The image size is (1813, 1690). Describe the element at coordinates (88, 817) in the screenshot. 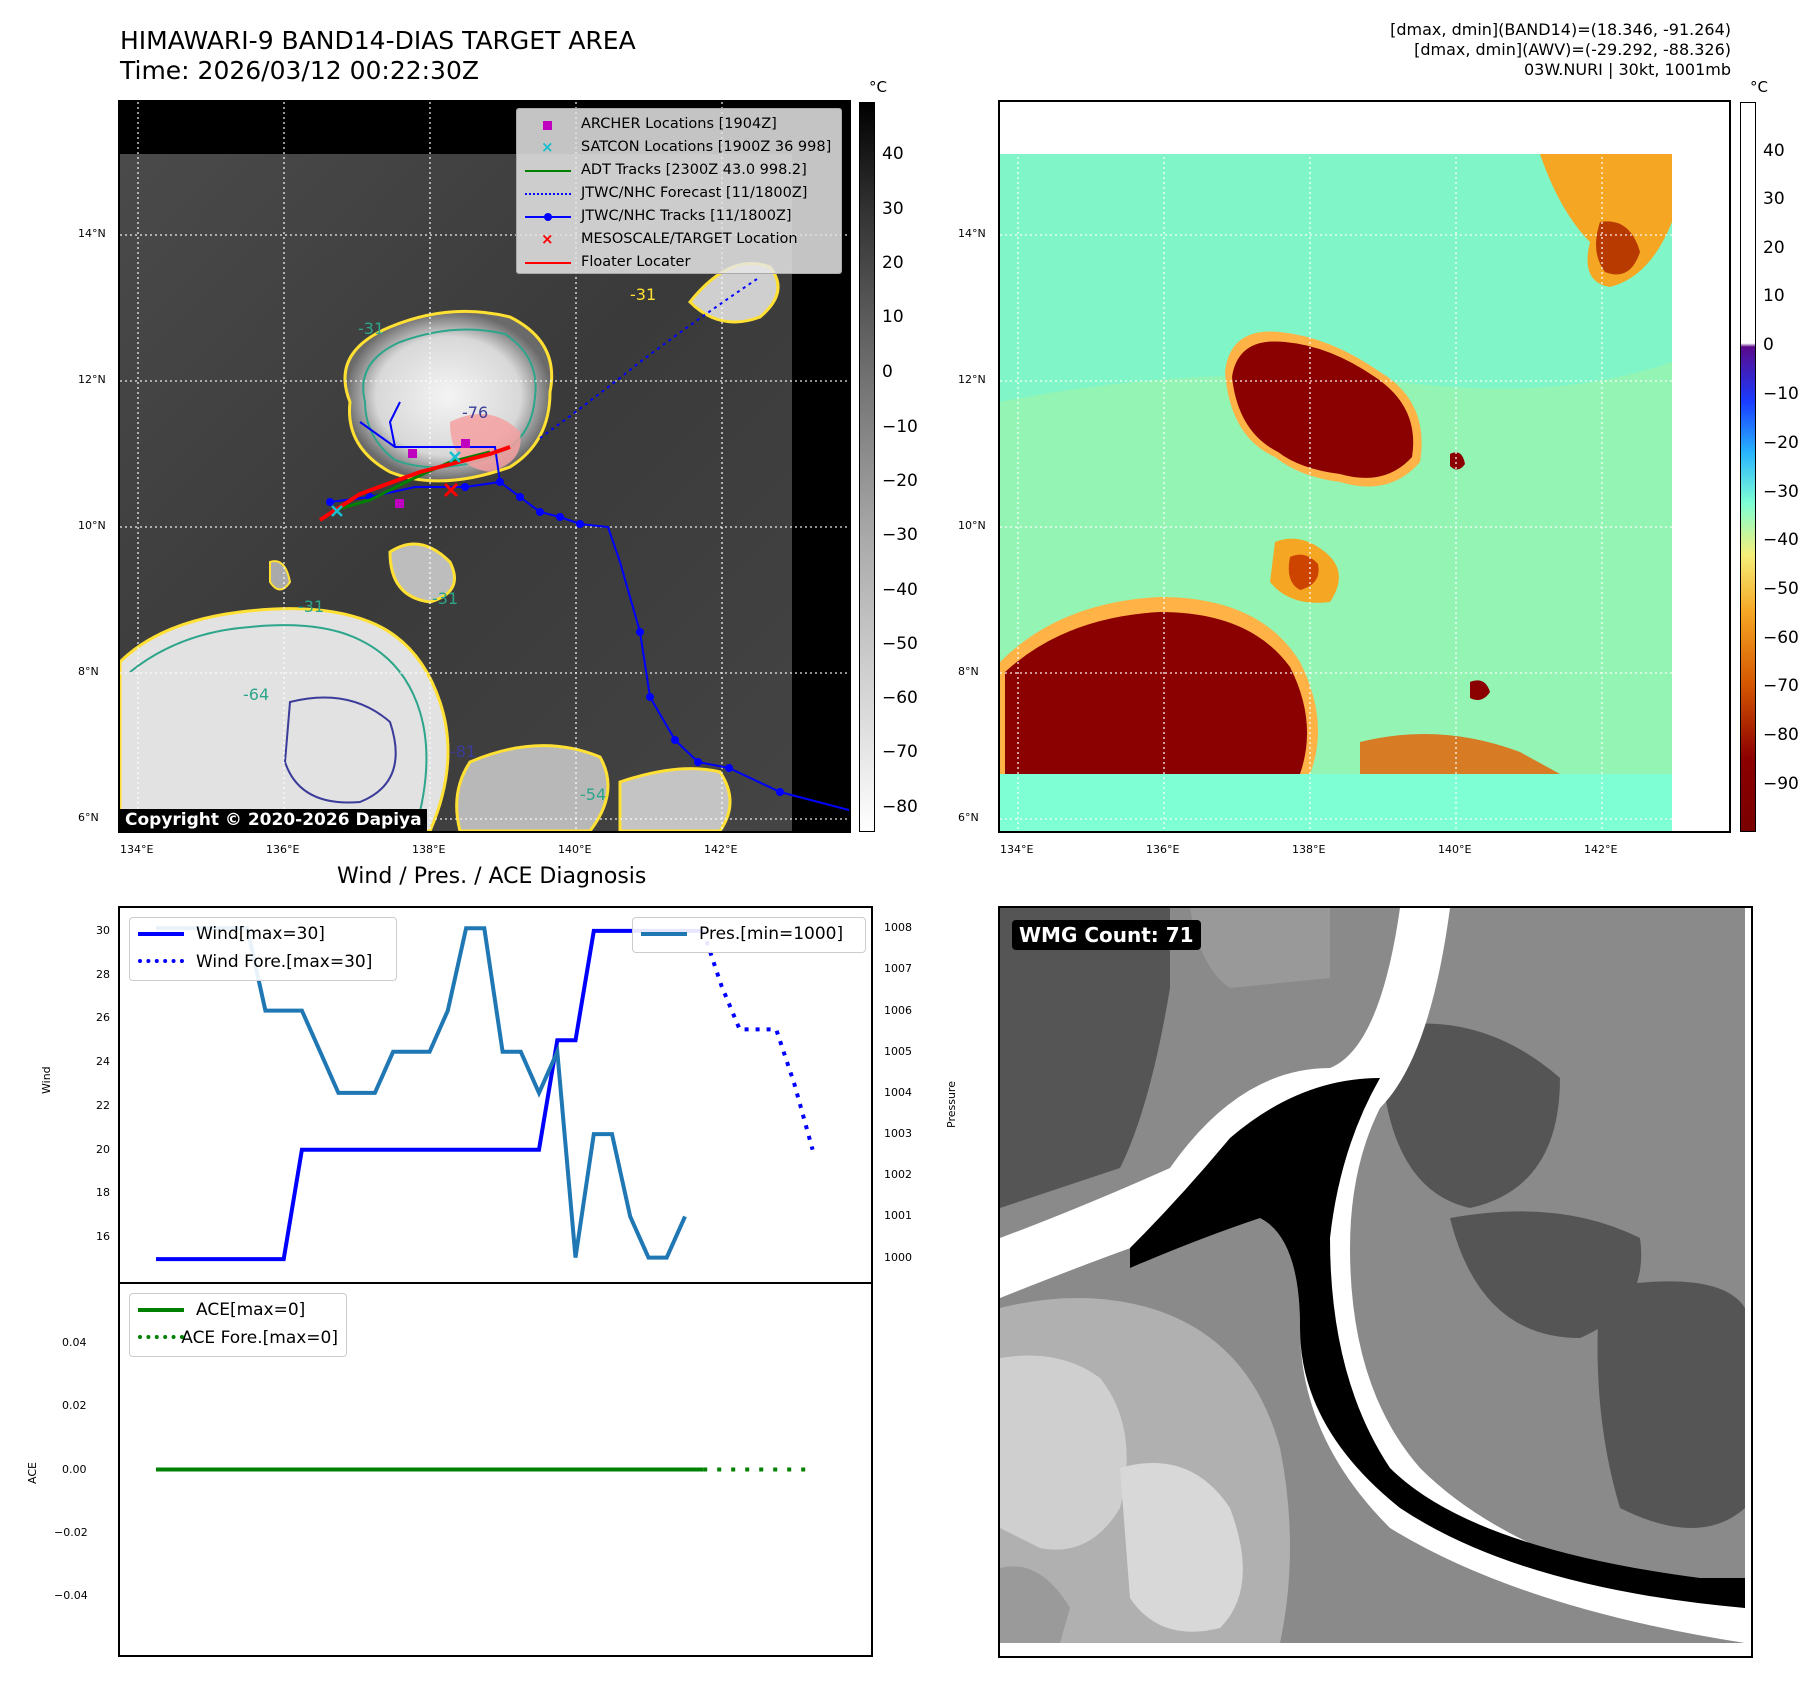

I see `ir-lat-tick: 6°N` at that location.